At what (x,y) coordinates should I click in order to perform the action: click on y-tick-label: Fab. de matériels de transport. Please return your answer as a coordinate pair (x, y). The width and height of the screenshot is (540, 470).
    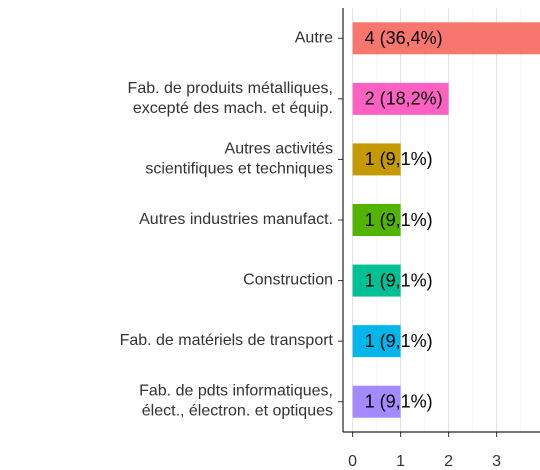
    Looking at the image, I should click on (227, 340).